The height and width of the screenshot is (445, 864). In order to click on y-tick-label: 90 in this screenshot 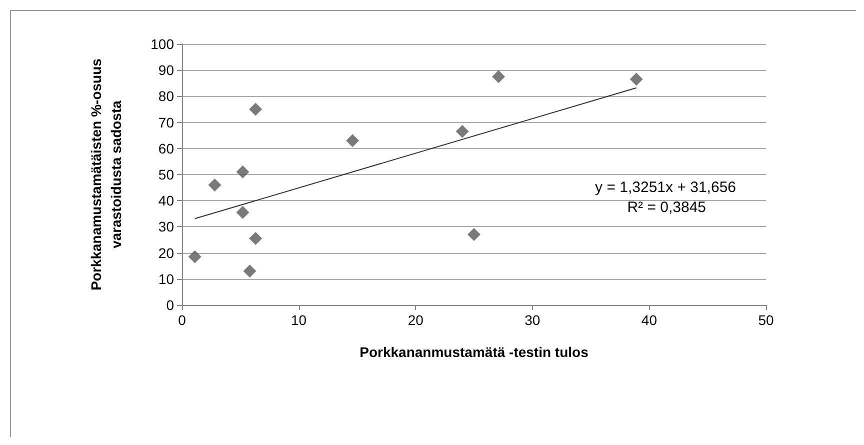, I will do `click(166, 70)`.